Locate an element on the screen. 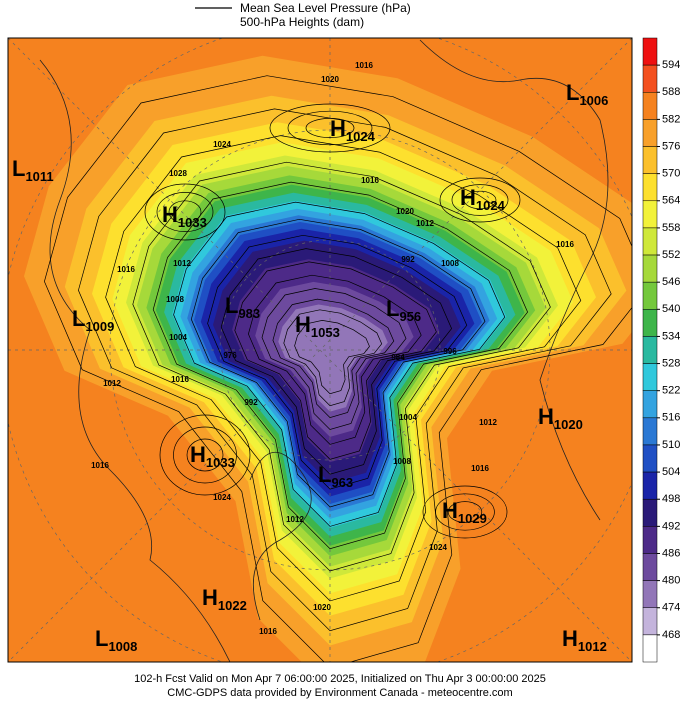  centre-value: 1009 is located at coordinates (99, 326).